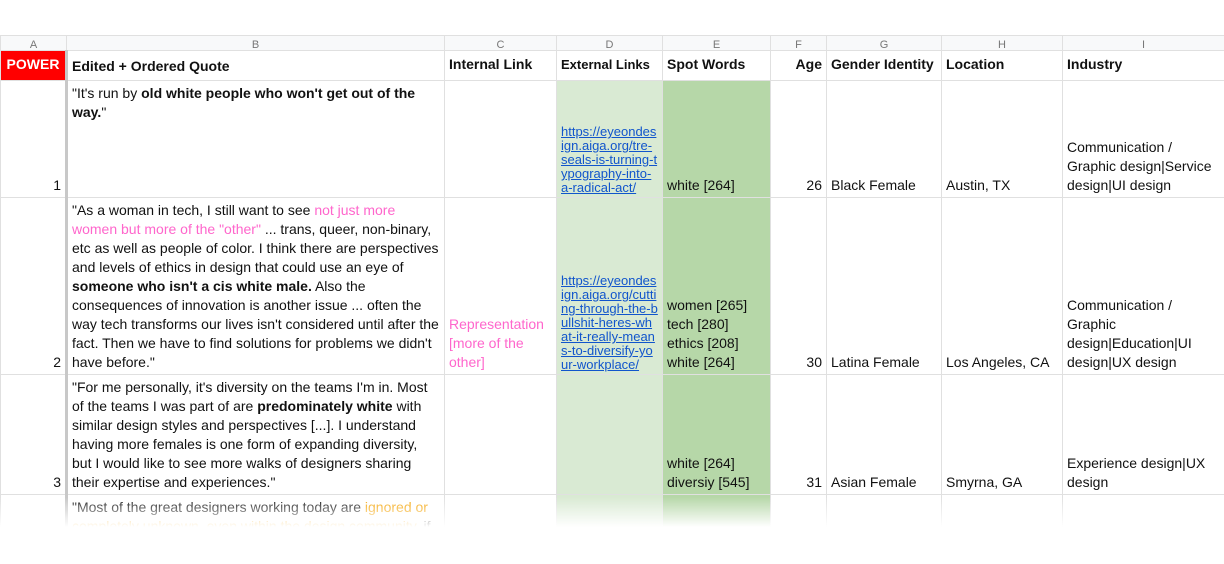 Image resolution: width=1224 pixels, height=564 pixels. I want to click on text-run: predominately white, so click(325, 406).